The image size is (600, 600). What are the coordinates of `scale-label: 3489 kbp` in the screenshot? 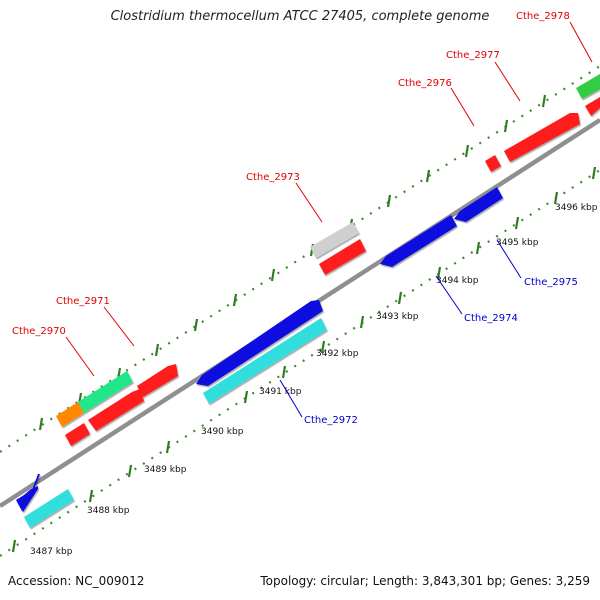 It's located at (165, 470).